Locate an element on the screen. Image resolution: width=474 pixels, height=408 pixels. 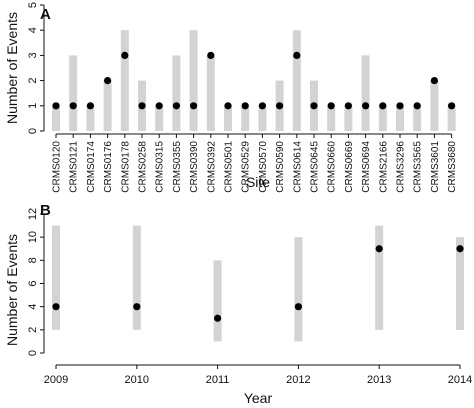
panel-a-x-tick-label: CRMS0355 is located at coordinates (177, 167).